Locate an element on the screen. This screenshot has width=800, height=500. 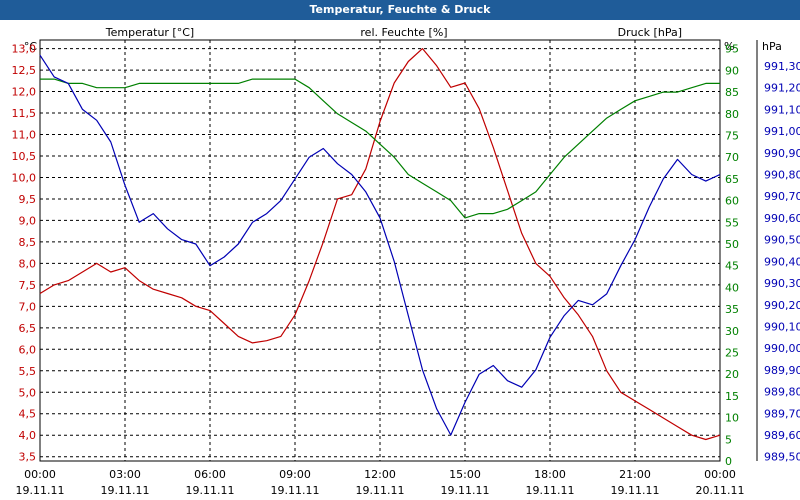
pressure-tick-label: 990,70 is located at coordinates (782, 196).